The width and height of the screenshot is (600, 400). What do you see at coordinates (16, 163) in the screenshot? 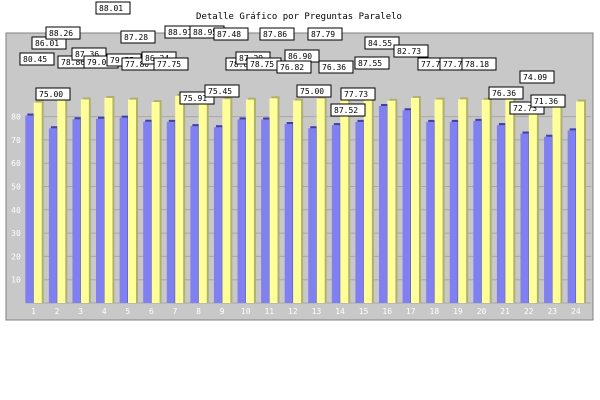
I see `y-tick-label: 60` at bounding box center [16, 163].